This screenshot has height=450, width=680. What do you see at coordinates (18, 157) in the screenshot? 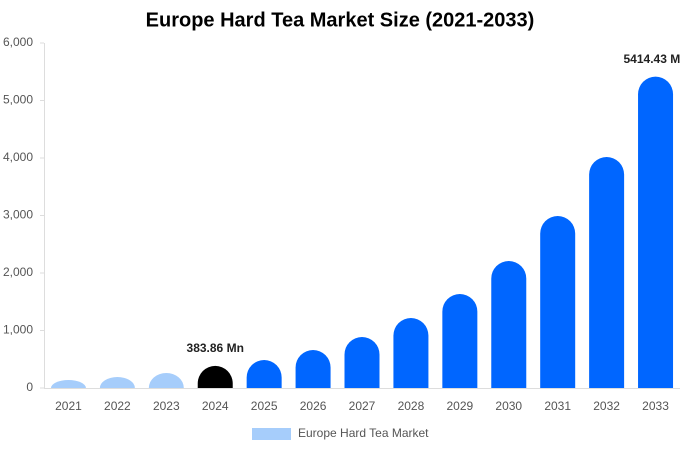
I see `y-tick-label: 4,000` at bounding box center [18, 157].